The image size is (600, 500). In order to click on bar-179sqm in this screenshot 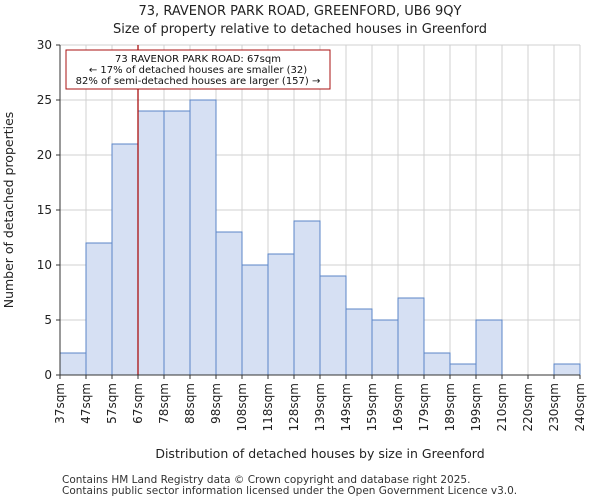, I will do `click(437, 364)`.